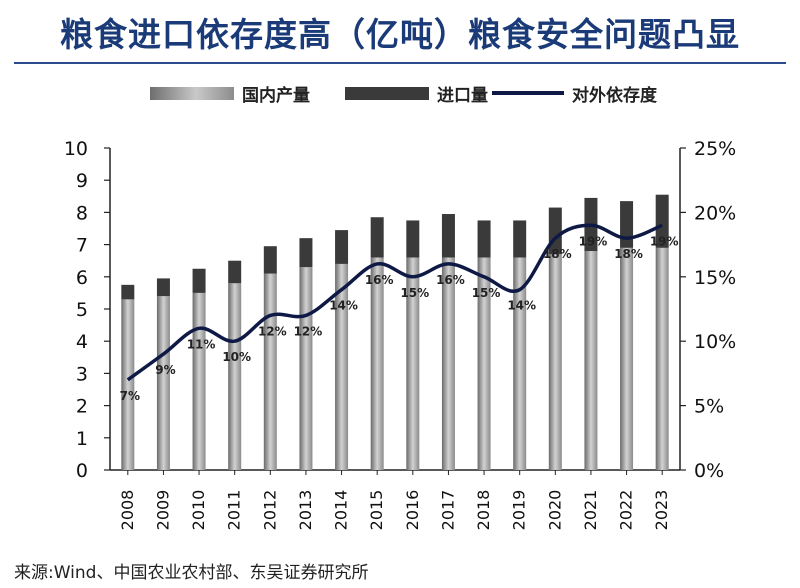 This screenshot has height=588, width=800. Describe the element at coordinates (626, 510) in the screenshot. I see `x-tick-label: 2022` at that location.